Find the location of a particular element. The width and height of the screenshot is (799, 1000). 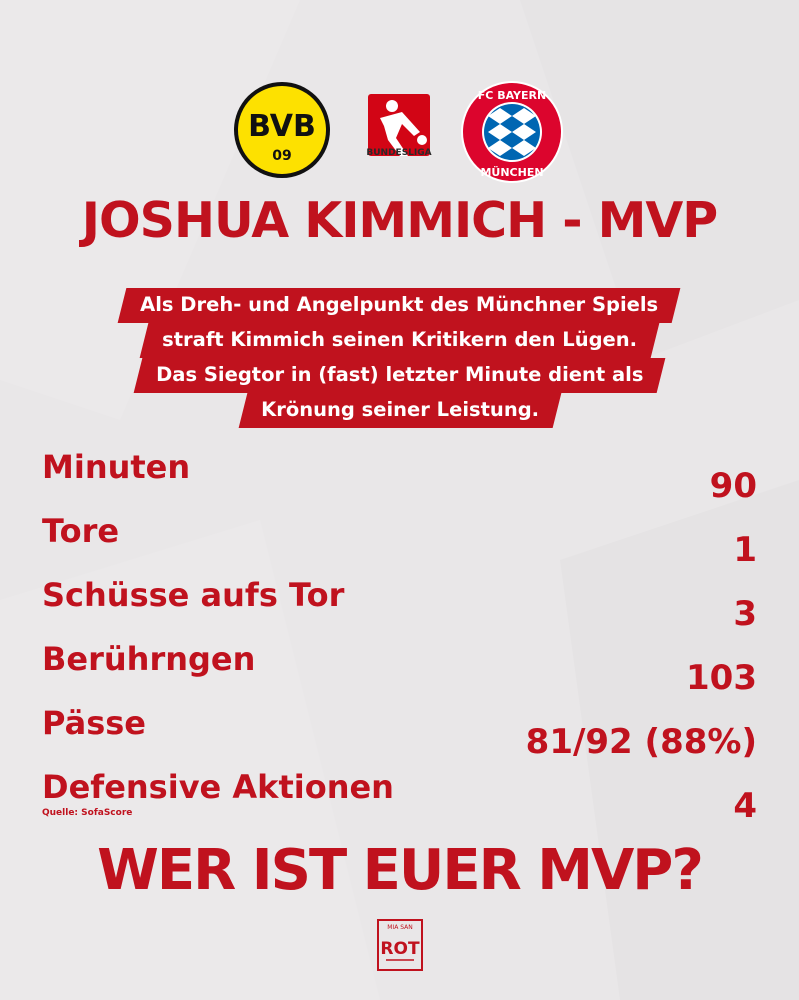

fcb-logo-top-text: FC BAYERN is located at coordinates (512, 95).